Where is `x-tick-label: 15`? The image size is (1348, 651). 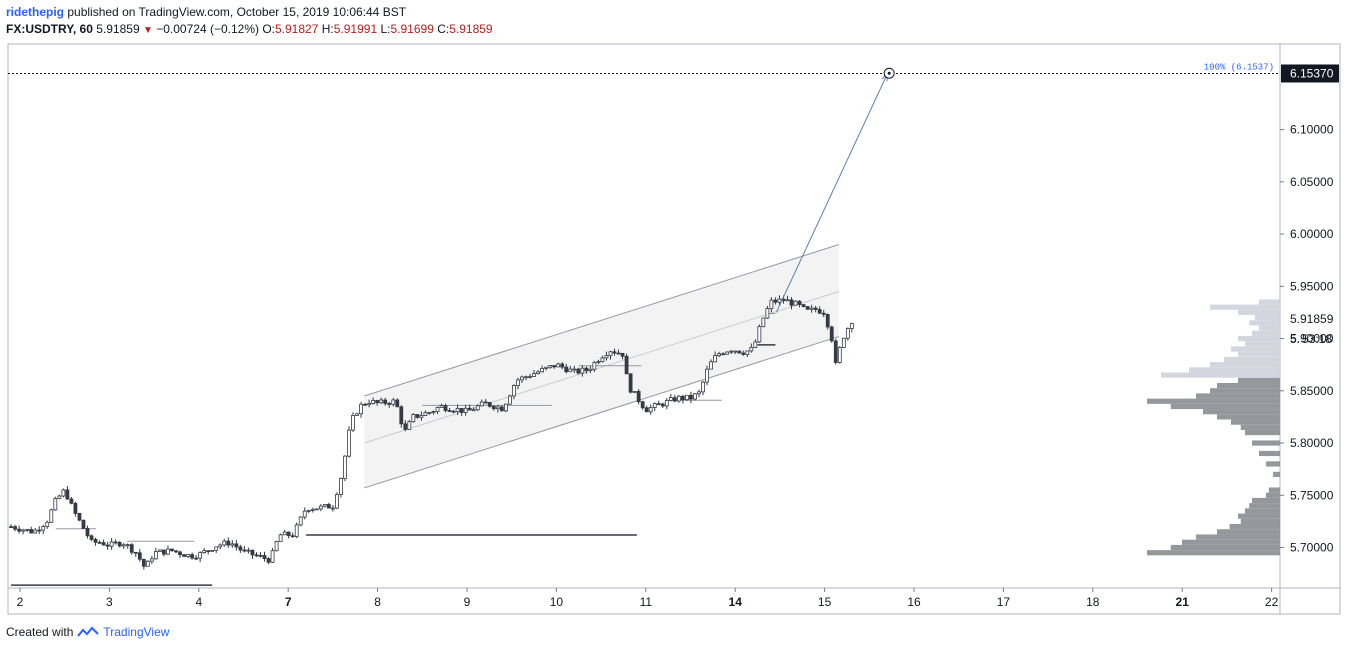 x-tick-label: 15 is located at coordinates (825, 602).